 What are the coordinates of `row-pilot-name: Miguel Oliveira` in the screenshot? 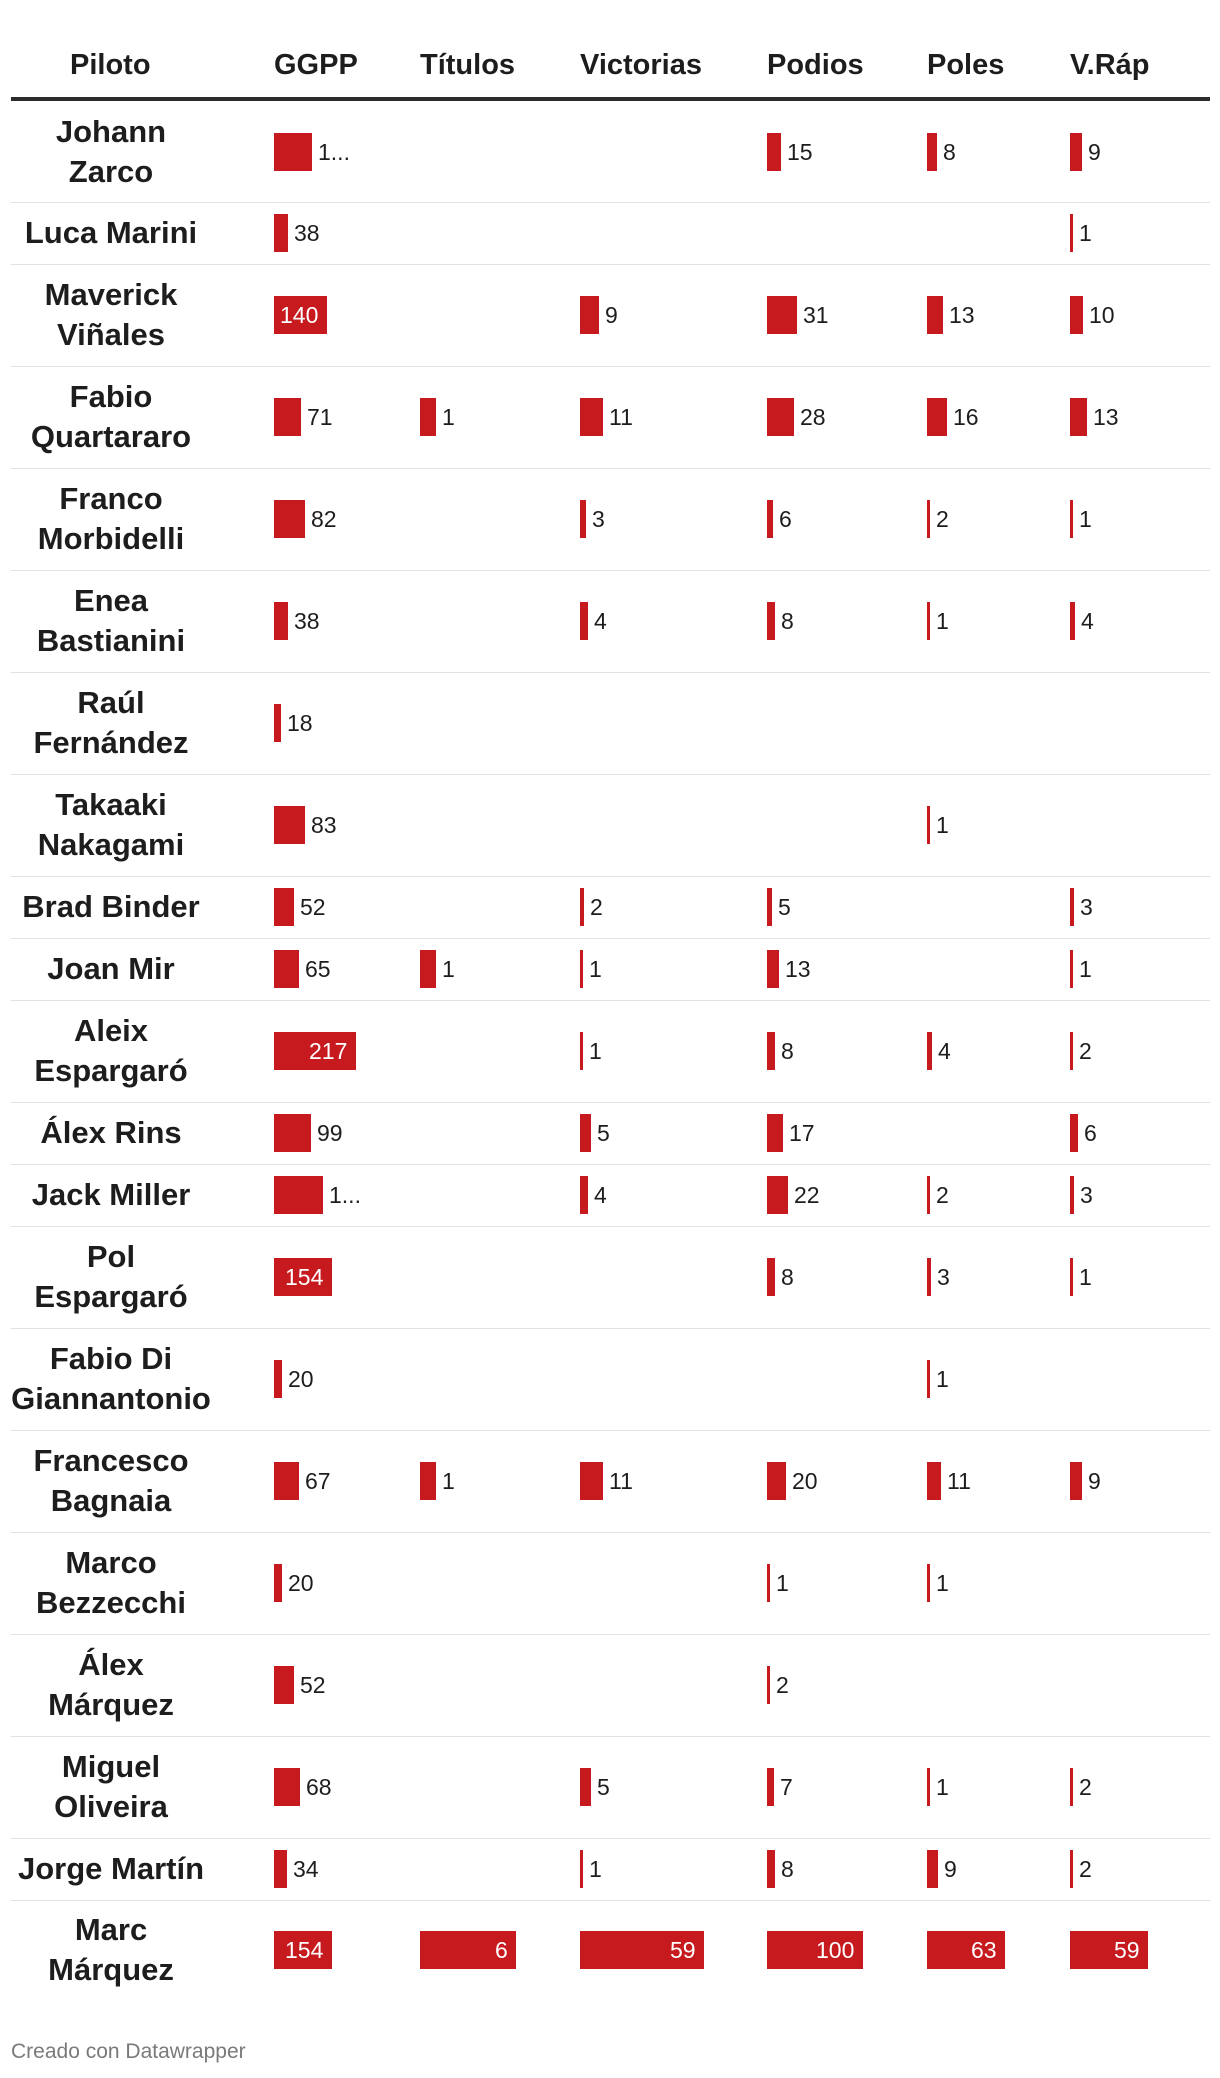 It's located at (111, 1786).